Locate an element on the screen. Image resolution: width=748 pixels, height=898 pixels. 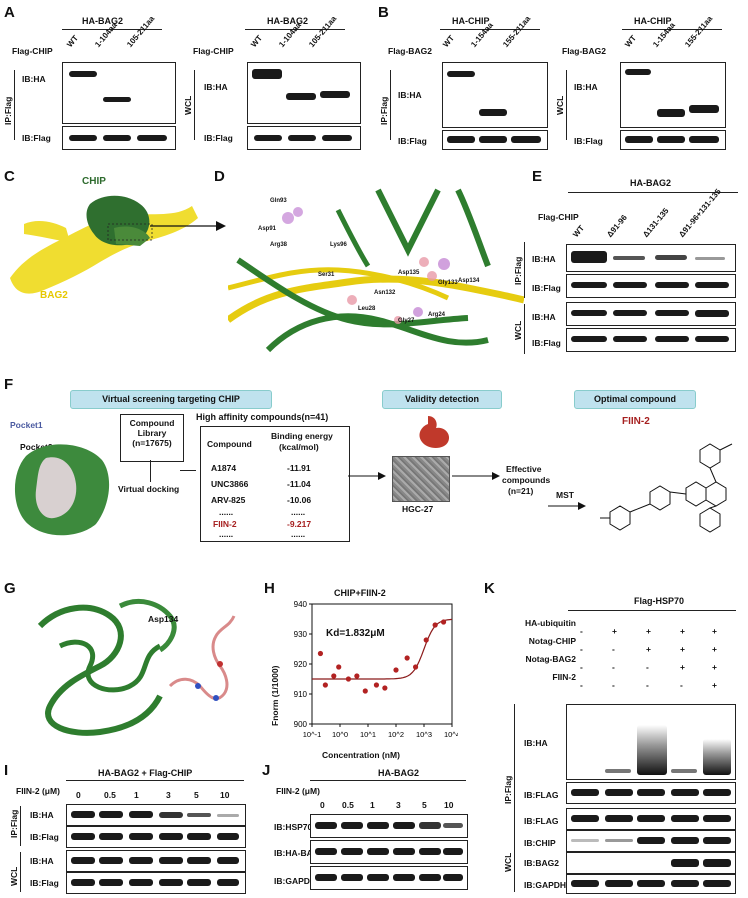
panel-label-c: C is located at coordinates (9, 176).